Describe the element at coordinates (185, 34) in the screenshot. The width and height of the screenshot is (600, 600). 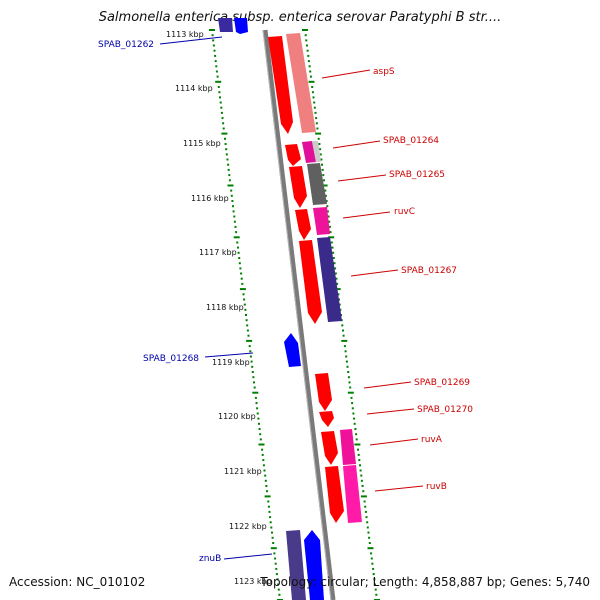
I see `kbp-label: 1113 kbp` at that location.